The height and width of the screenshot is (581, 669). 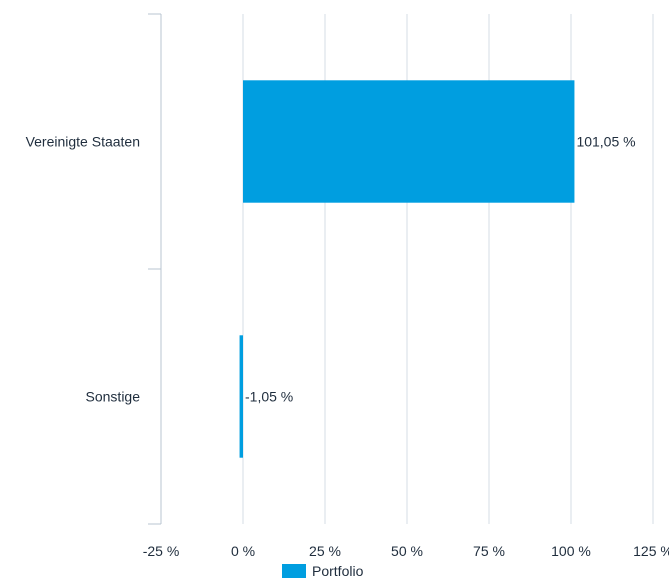 I want to click on x-tick-label: 100 %, so click(x=571, y=551).